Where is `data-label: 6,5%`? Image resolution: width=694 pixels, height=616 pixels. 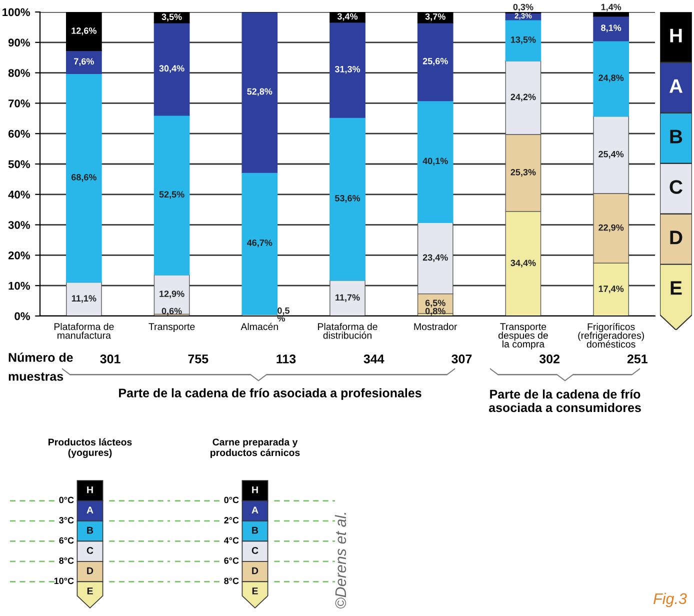 data-label: 6,5% is located at coordinates (435, 304).